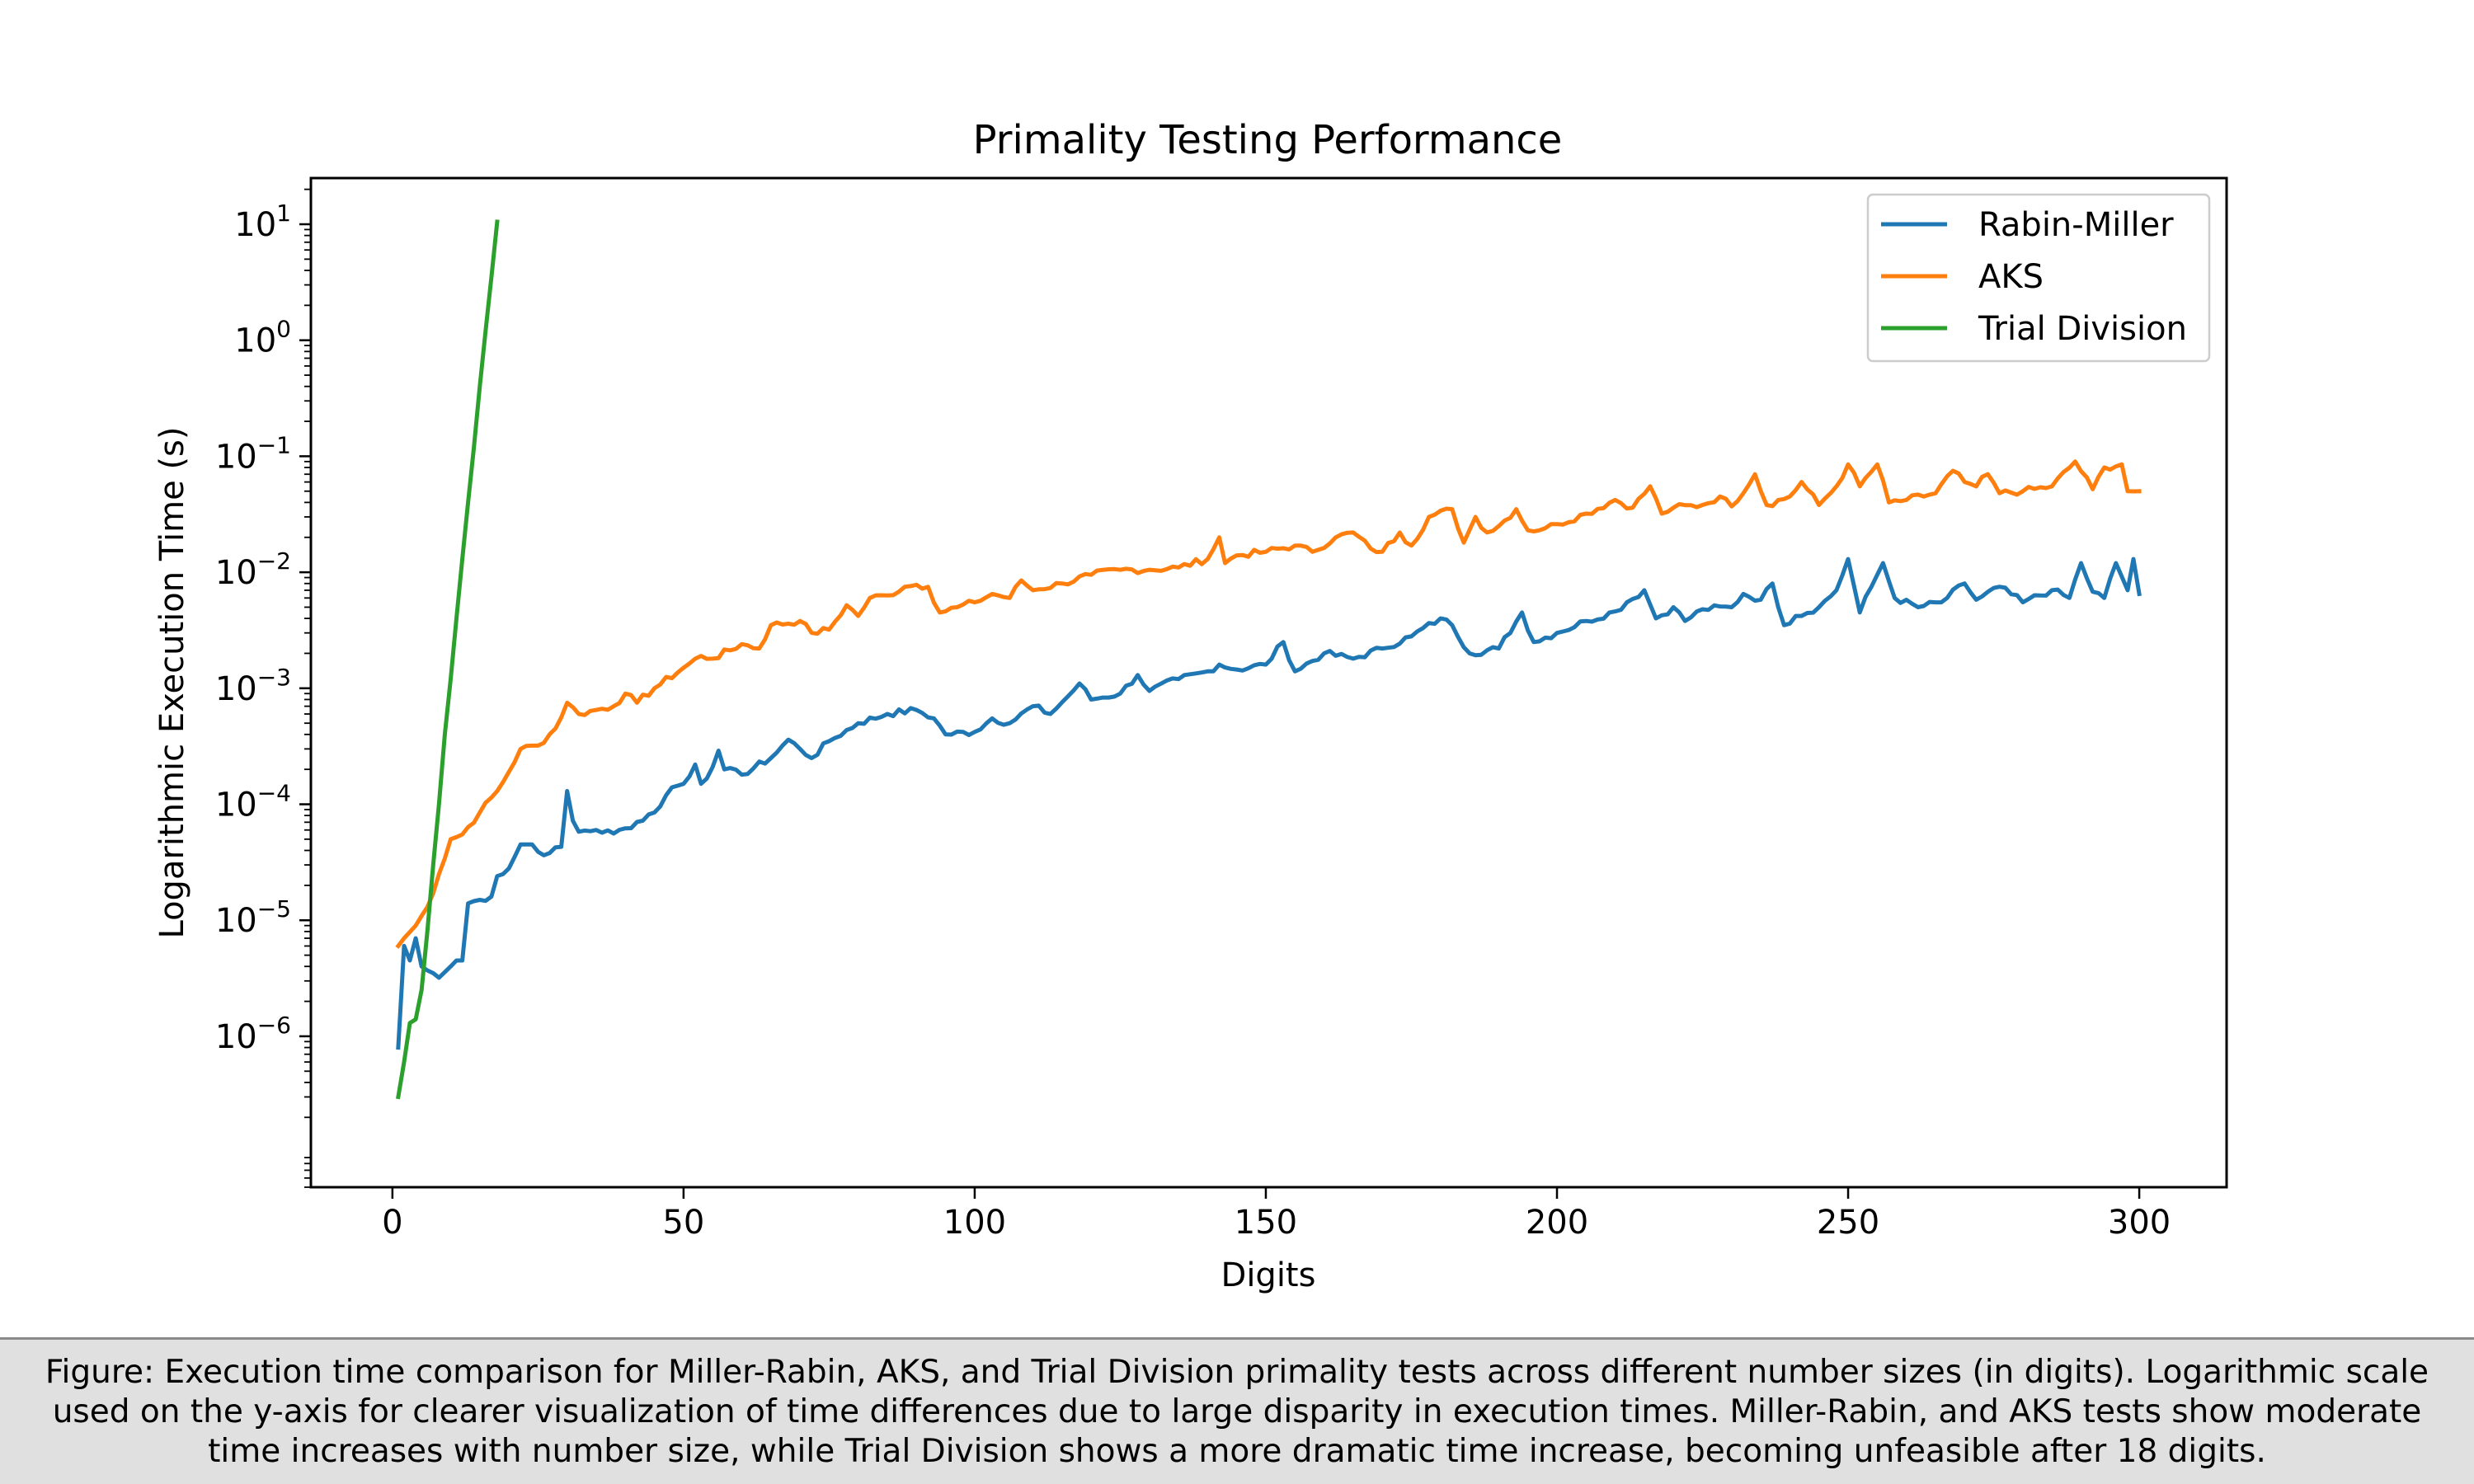  What do you see at coordinates (253, 569) in the screenshot?
I see `y-tick-label: 10⁻²` at bounding box center [253, 569].